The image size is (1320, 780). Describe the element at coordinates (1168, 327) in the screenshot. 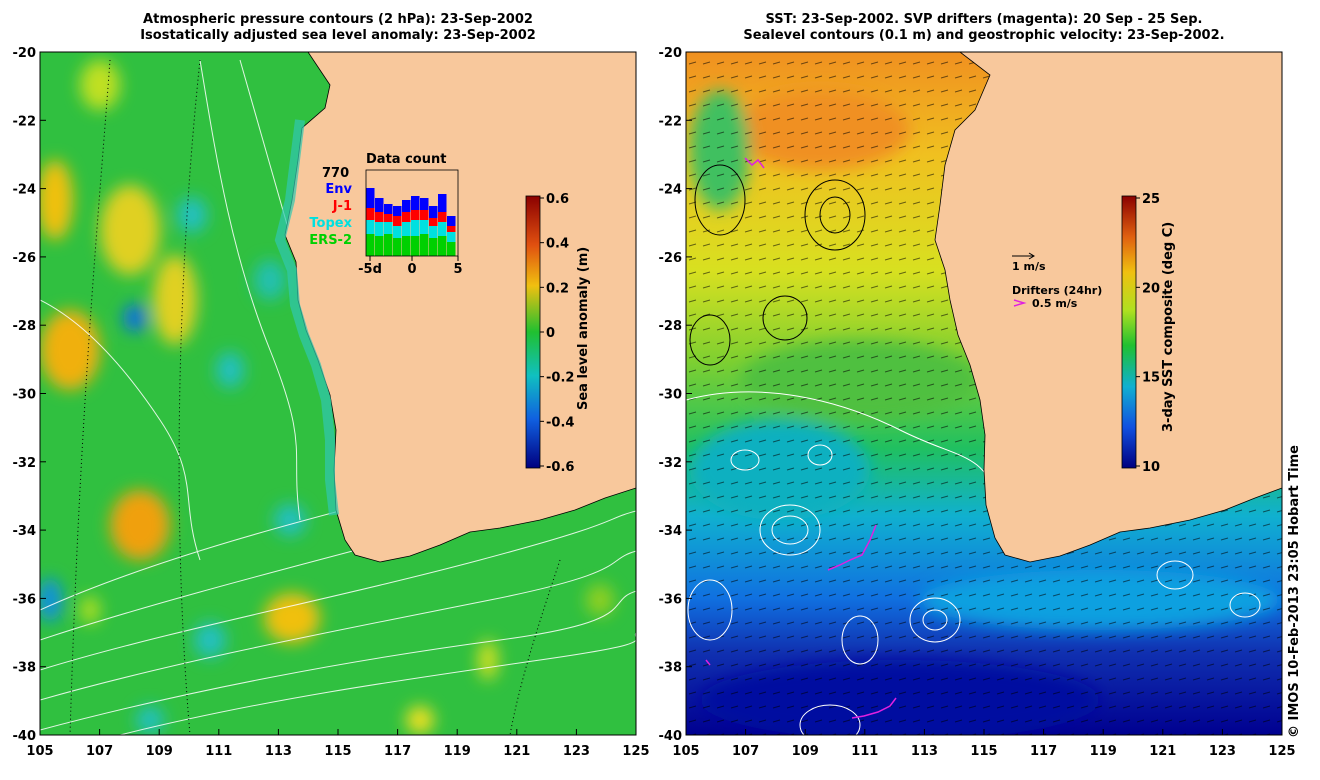

I see `sst-colorbar-label: 3-day SST composite (deg C)` at that location.